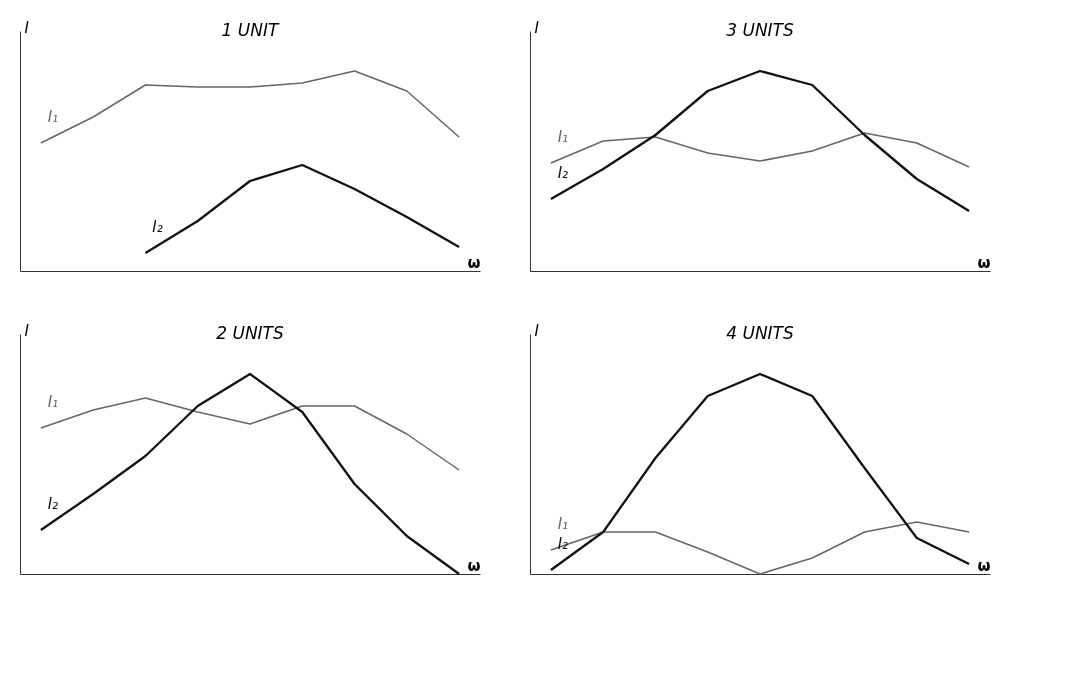 Image resolution: width=1071 pixels, height=688 pixels. What do you see at coordinates (250, 30) in the screenshot?
I see `chart-title: 1 UNIT` at bounding box center [250, 30].